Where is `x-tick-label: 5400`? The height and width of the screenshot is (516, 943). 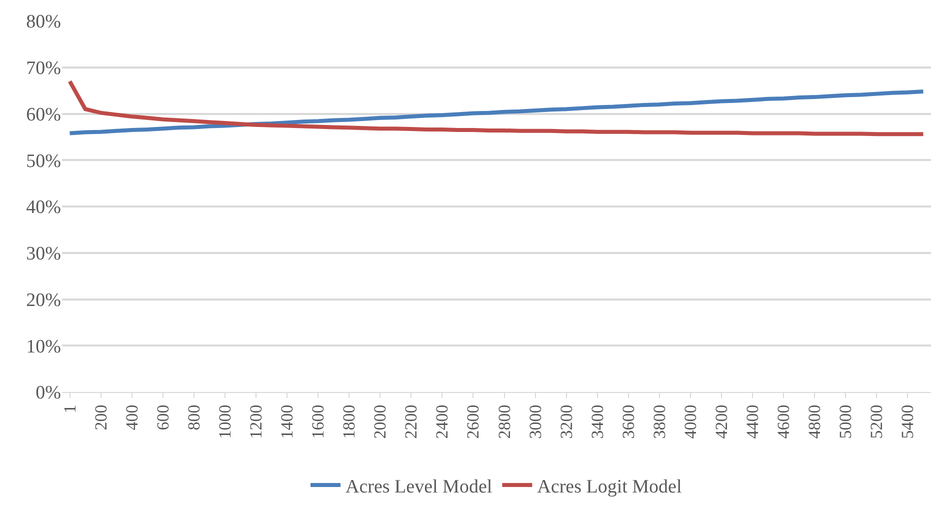
x-tick-label: 5400 is located at coordinates (908, 421).